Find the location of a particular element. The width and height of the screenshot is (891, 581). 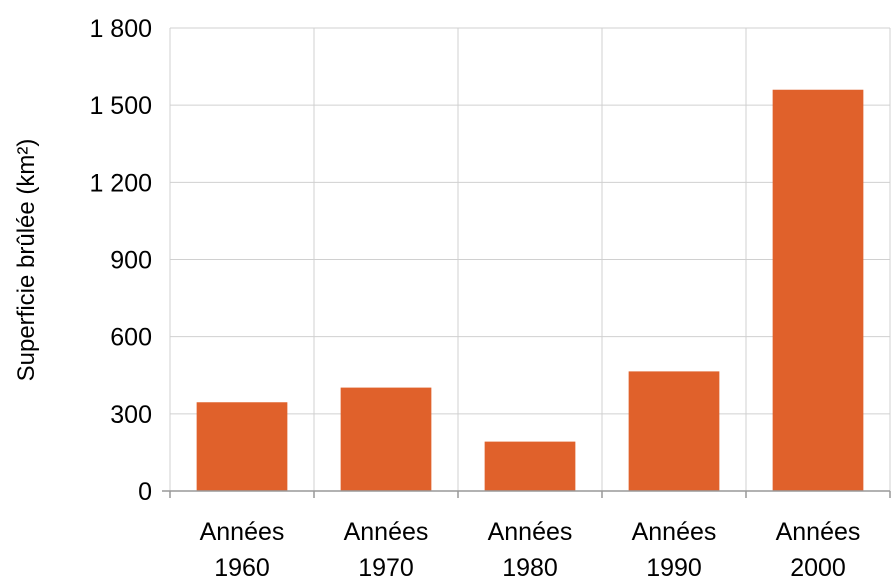

x-tick-label: 1970 is located at coordinates (386, 567).